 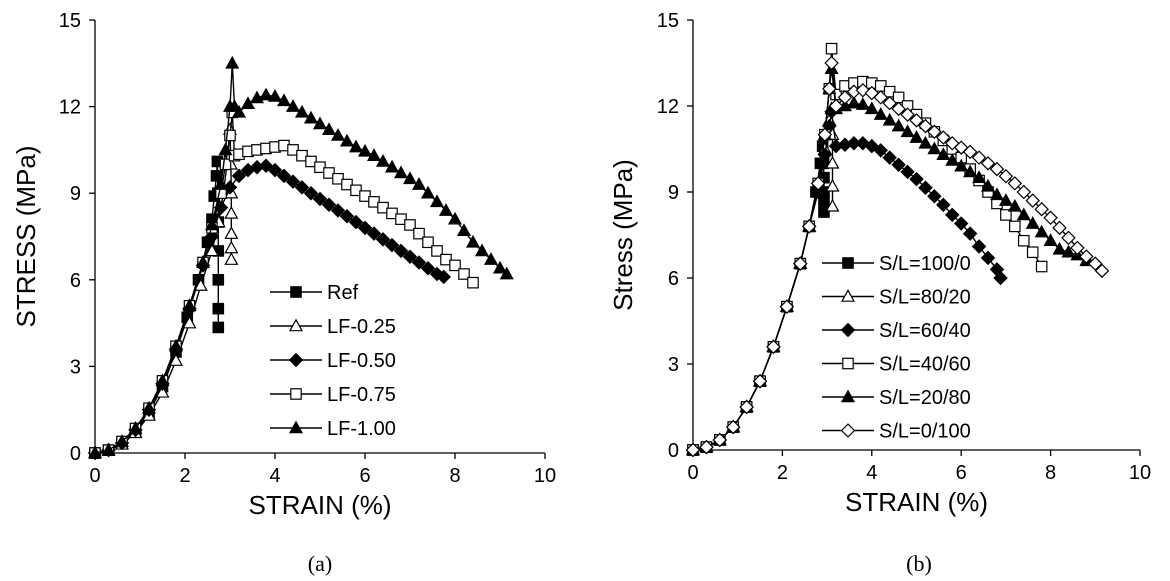 I want to click on x-tick-label-a-4: 4, so click(x=274, y=476).